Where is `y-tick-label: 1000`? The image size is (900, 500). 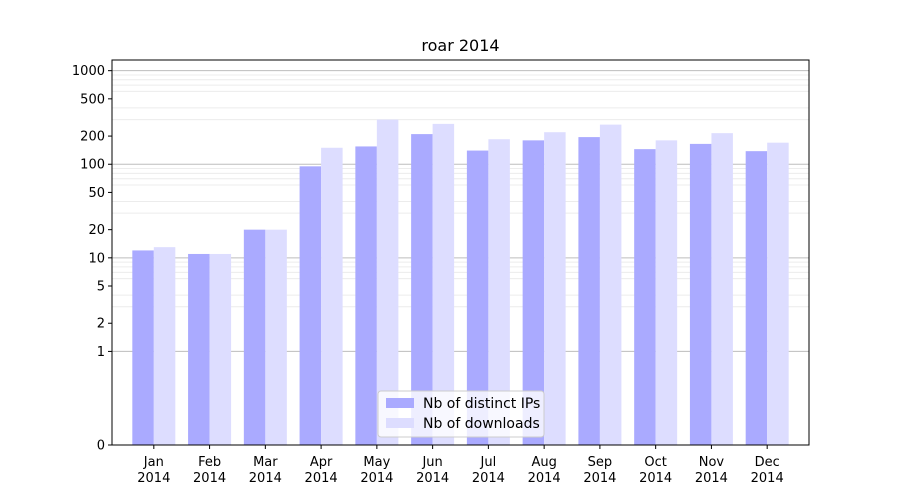
y-tick-label: 1000 is located at coordinates (88, 71).